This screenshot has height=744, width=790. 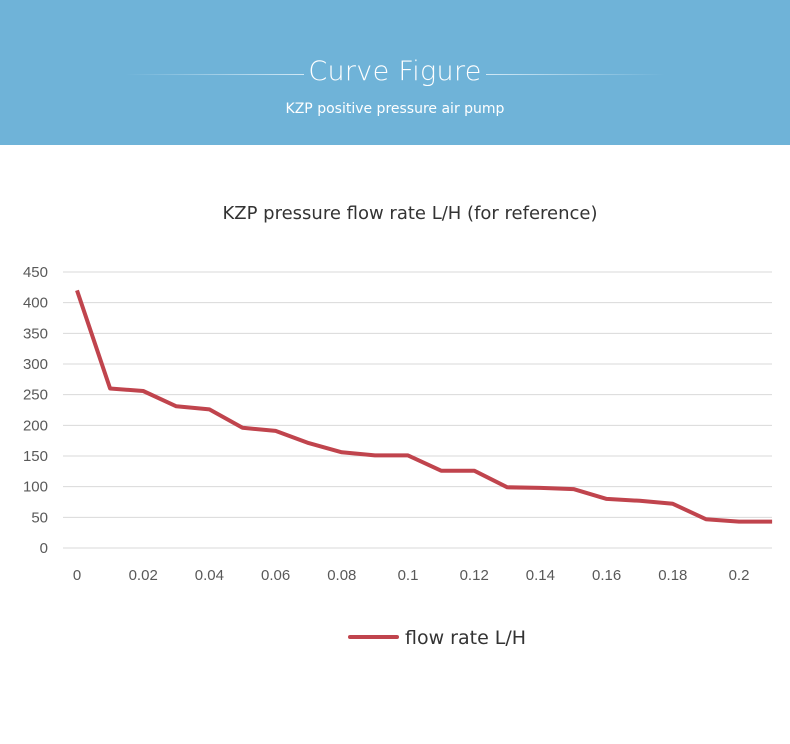 I want to click on x-tick-label: 0.06, so click(x=275, y=575).